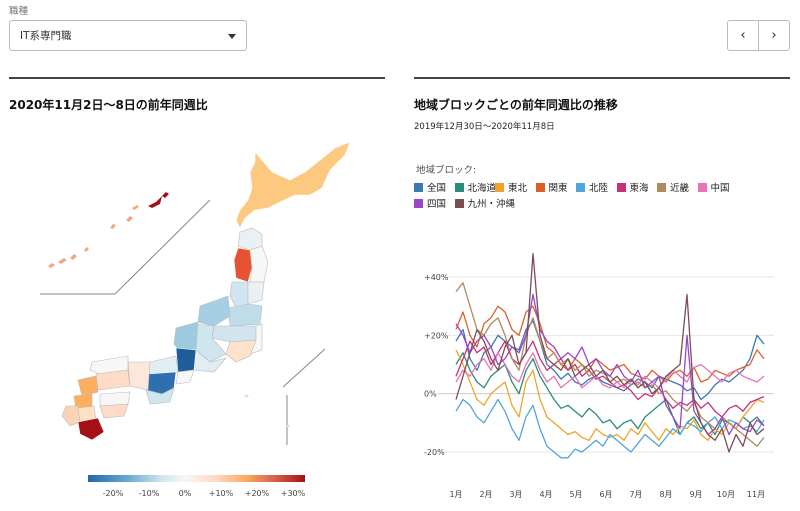  What do you see at coordinates (602, 78) in the screenshot?
I see `right-panel-rule` at bounding box center [602, 78].